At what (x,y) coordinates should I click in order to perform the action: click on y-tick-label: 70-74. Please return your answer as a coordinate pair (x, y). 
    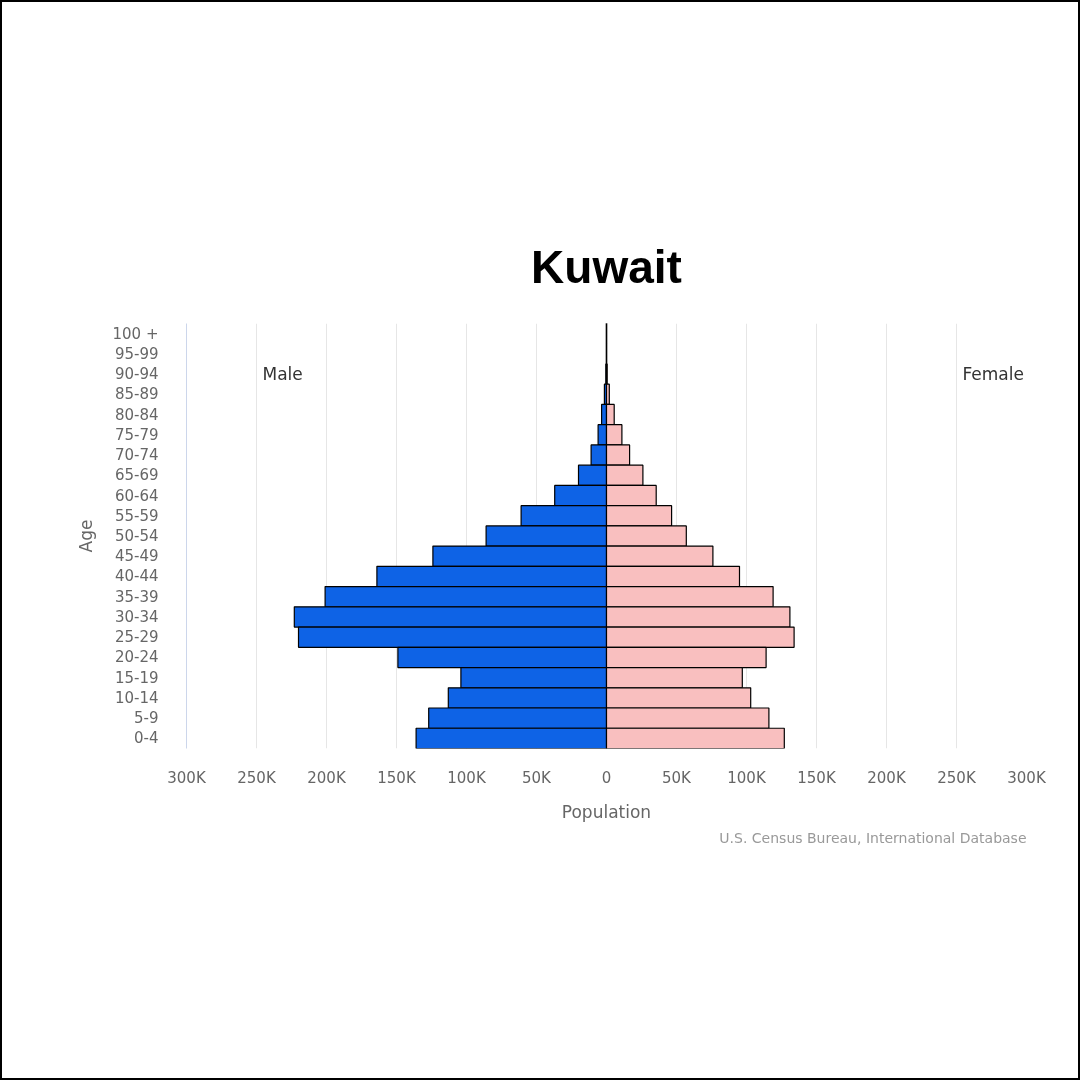
    Looking at the image, I should click on (136, 455).